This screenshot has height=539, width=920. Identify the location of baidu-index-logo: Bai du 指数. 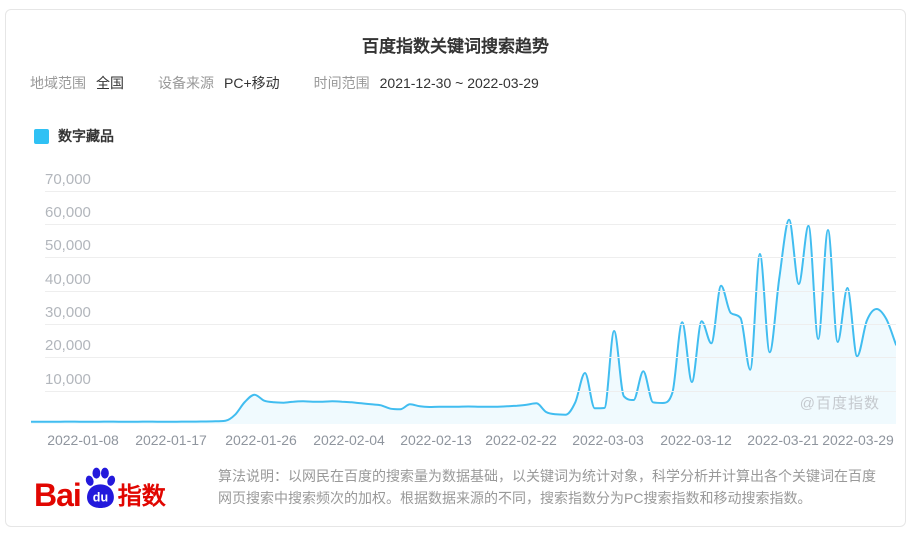
(109, 488).